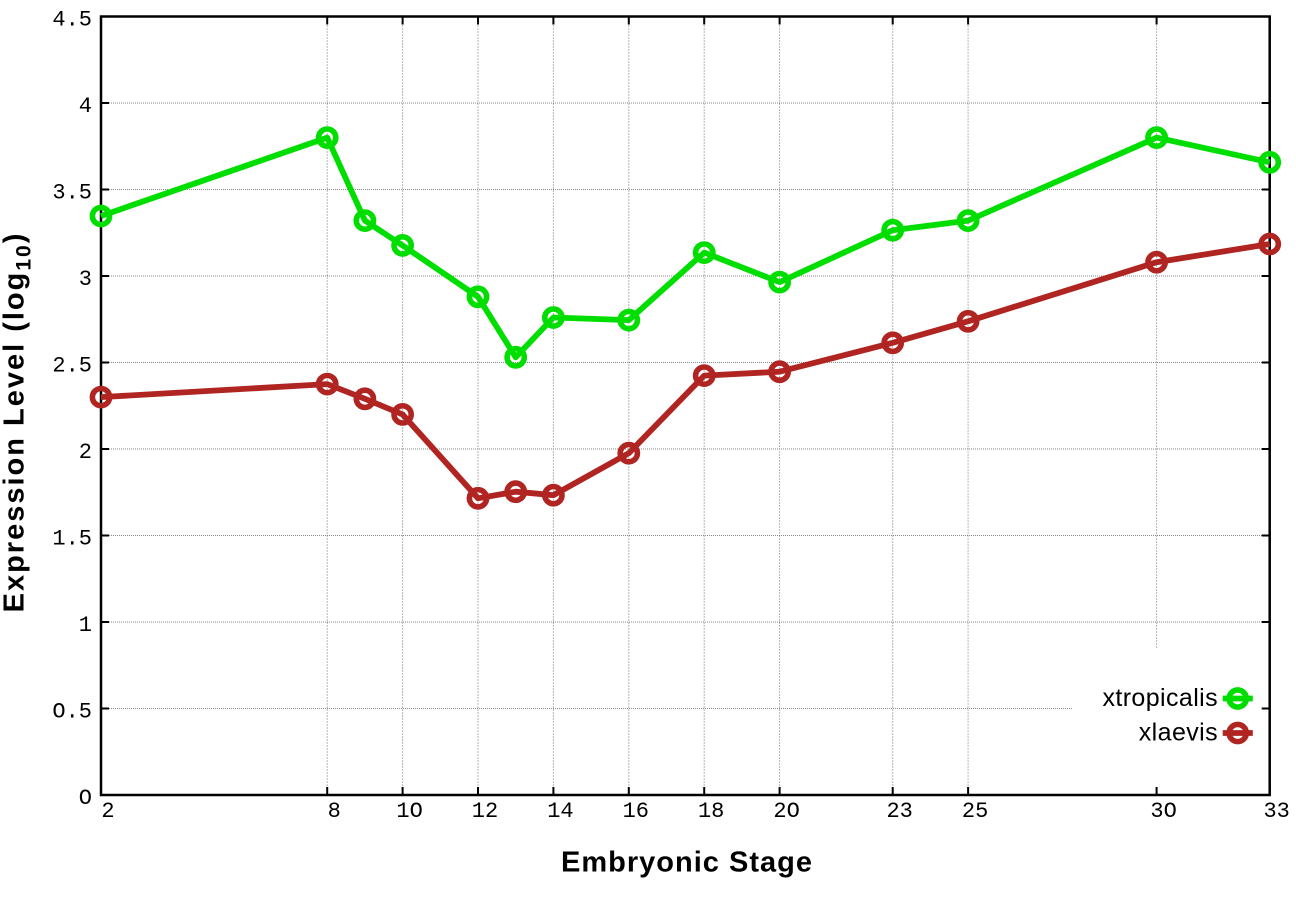  What do you see at coordinates (687, 863) in the screenshot?
I see `svg-text: Embryonic Stage` at bounding box center [687, 863].